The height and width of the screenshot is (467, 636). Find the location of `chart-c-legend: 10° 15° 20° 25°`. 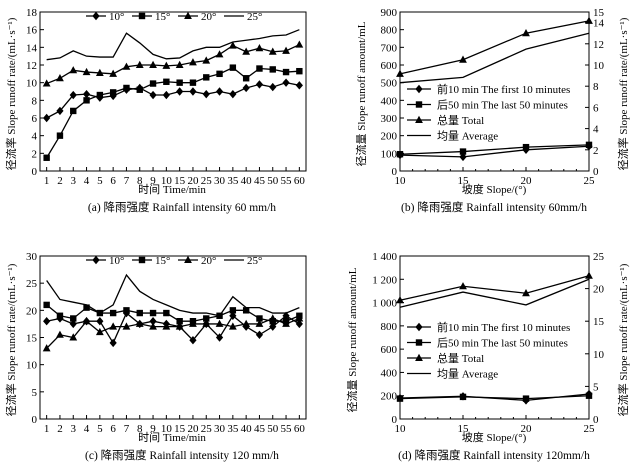

chart-c-legend: 10° 15° 20° 25° is located at coordinates (174, 261).